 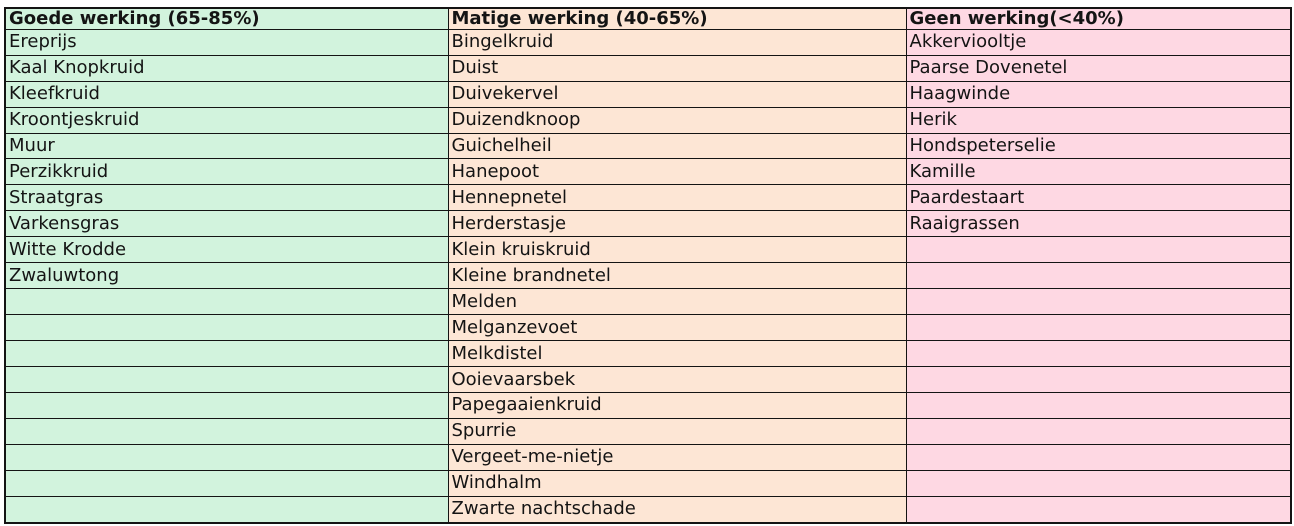 I want to click on table-cell-goede-werking: Perzikkruid, so click(x=226, y=172).